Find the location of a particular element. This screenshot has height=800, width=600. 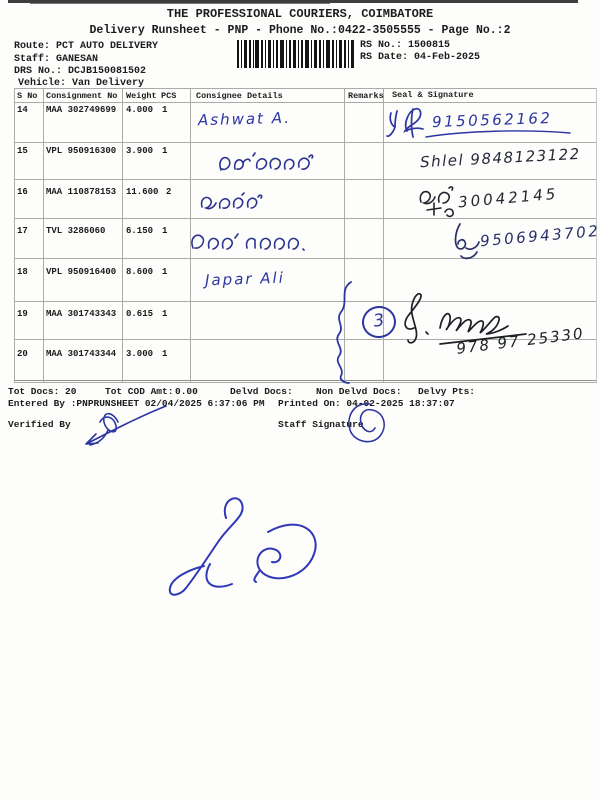

non-delvd-docs-label: Non Delvd Docs: is located at coordinates (359, 391).